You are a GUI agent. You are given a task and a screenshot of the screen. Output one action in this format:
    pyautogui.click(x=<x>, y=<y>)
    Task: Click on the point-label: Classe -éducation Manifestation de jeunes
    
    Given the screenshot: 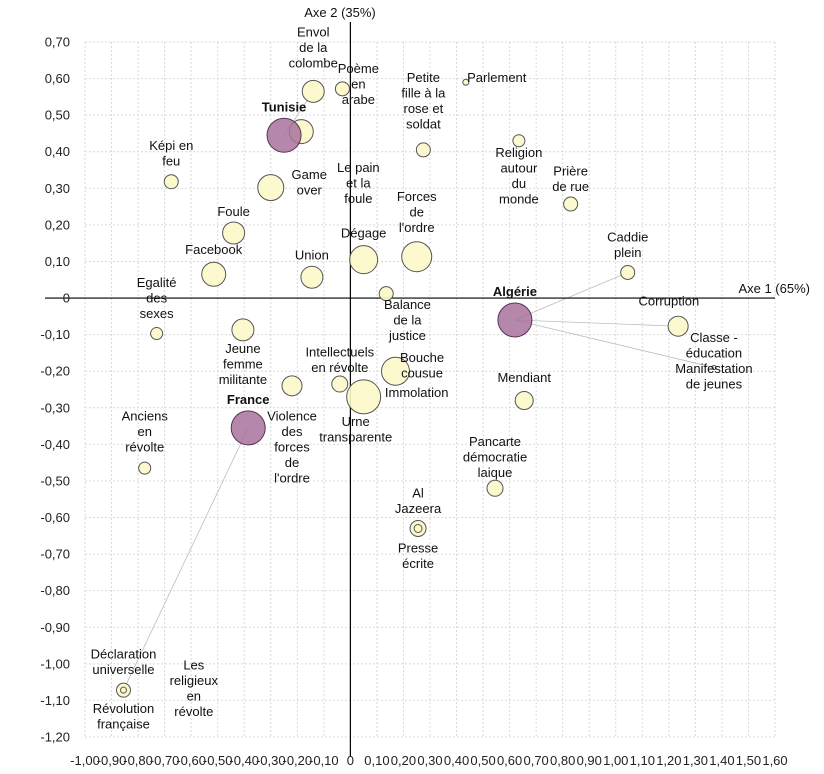 What is the action you would take?
    pyautogui.click(x=713, y=361)
    